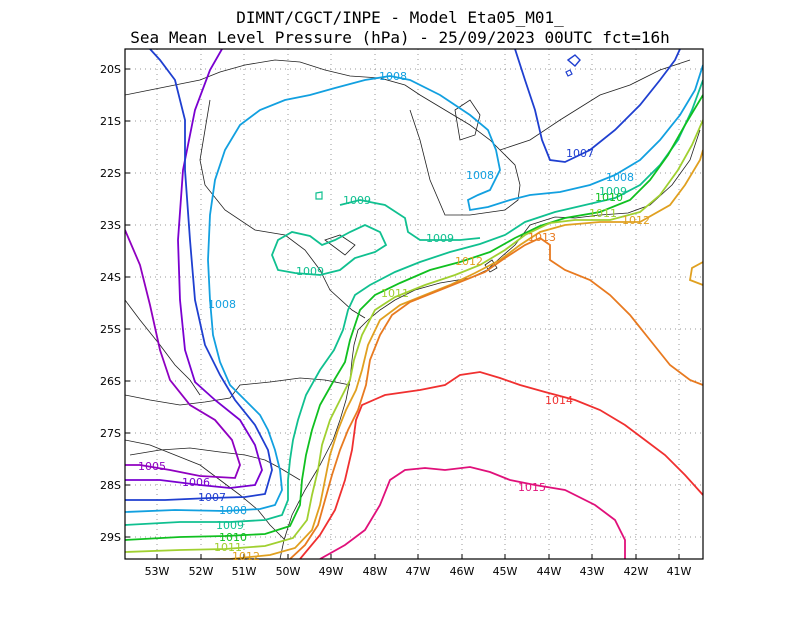  What do you see at coordinates (233, 510) in the screenshot?
I see `contour-label-1008-south: 1008` at bounding box center [233, 510].